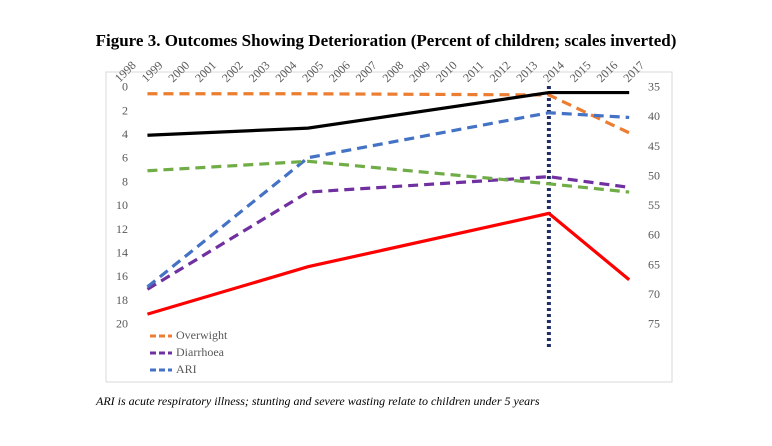 This screenshot has height=446, width=772. What do you see at coordinates (205, 71) in the screenshot?
I see `x-tick-label: 2001` at bounding box center [205, 71].